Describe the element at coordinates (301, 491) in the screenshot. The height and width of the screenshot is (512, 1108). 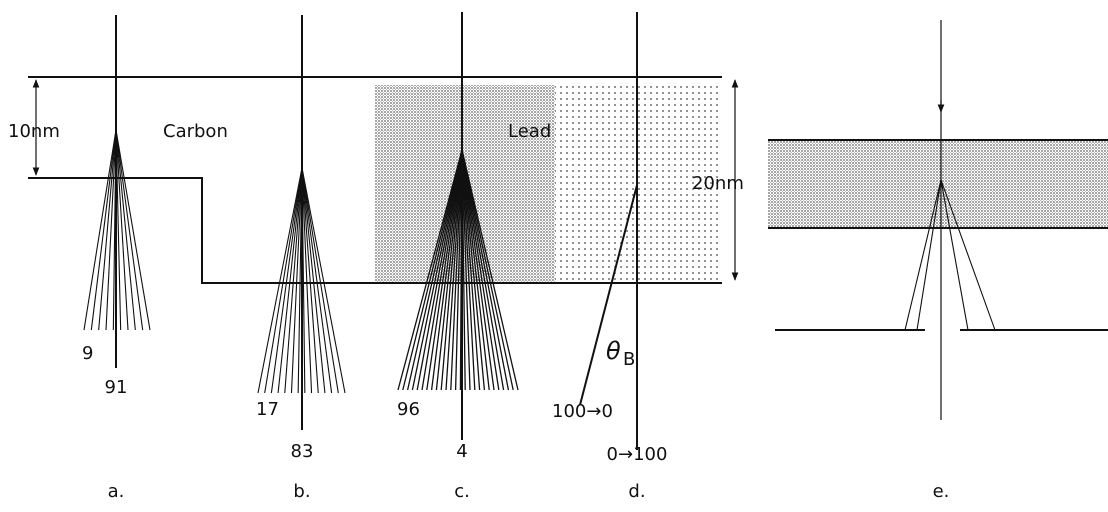
I see `panel-label: b.` at that location.